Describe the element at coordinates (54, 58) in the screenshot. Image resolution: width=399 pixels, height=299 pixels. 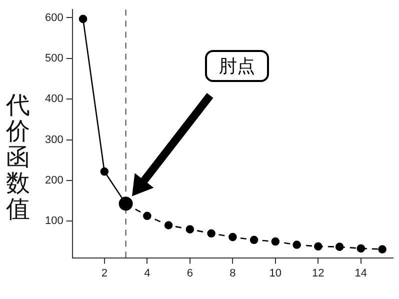
I see `y-tick-label: 500` at that location.